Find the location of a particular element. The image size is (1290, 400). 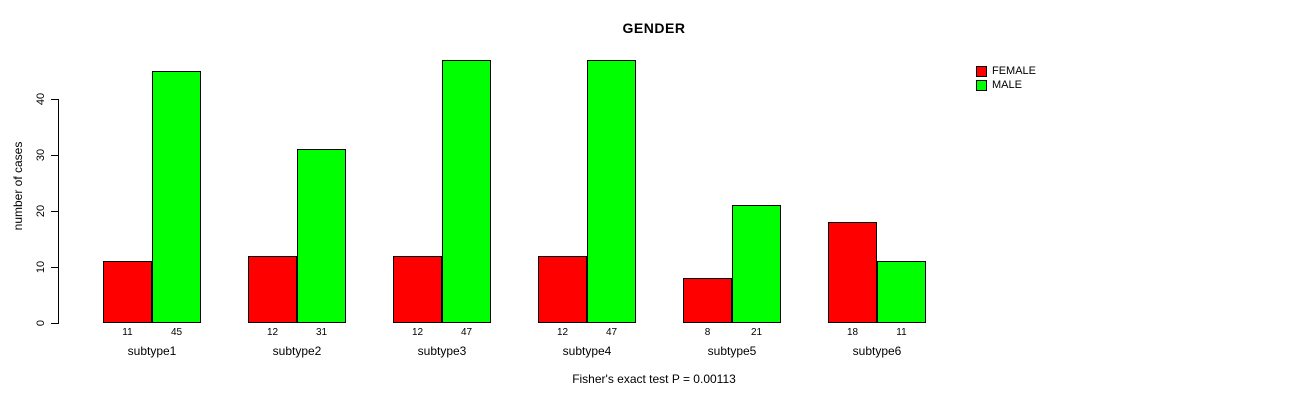

bar-female-subtype3 is located at coordinates (417, 289).